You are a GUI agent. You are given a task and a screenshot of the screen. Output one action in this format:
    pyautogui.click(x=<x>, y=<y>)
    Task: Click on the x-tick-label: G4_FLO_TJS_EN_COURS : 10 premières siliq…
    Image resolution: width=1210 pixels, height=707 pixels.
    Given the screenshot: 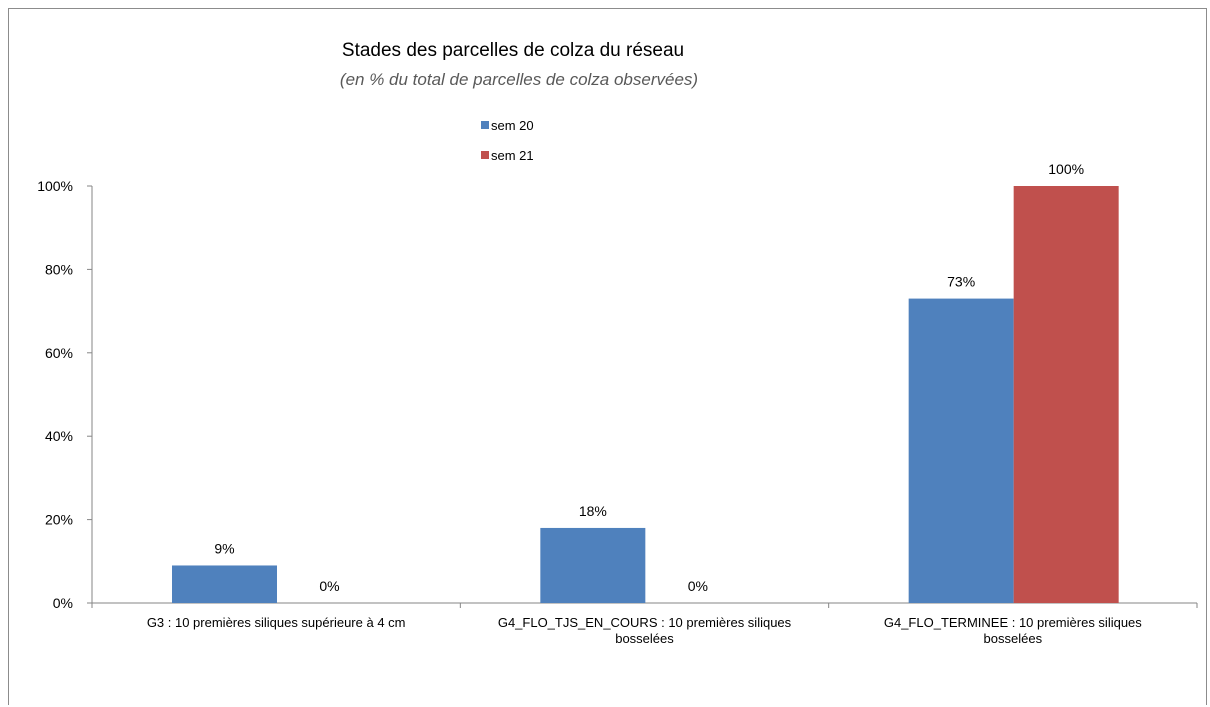 What is the action you would take?
    pyautogui.click(x=645, y=622)
    